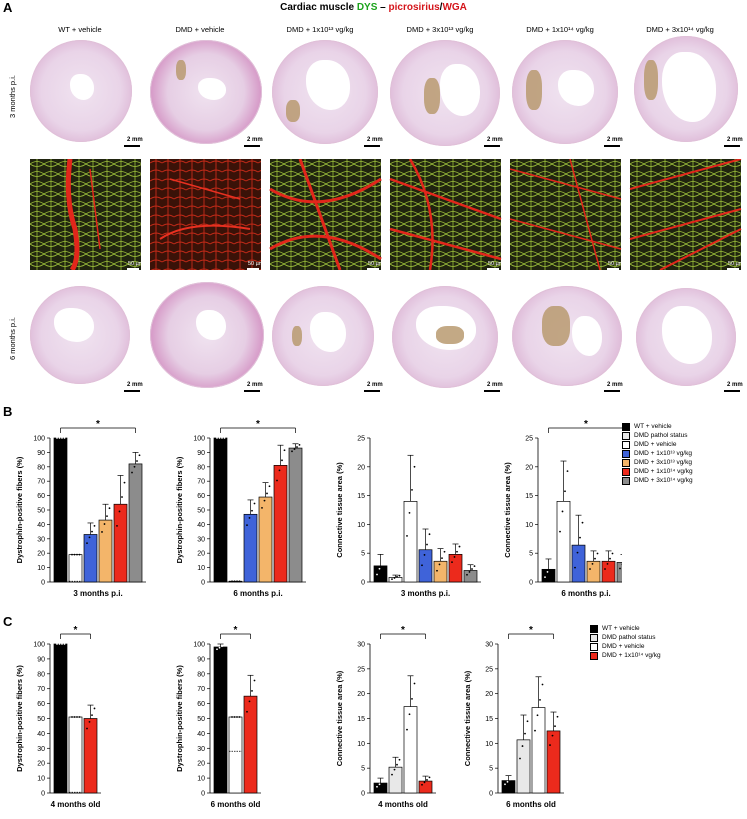  What do you see at coordinates (320, 29) in the screenshot?
I see `column-label-dose-1e13: DMD + 1x10¹³ vg/kg` at bounding box center [320, 29].